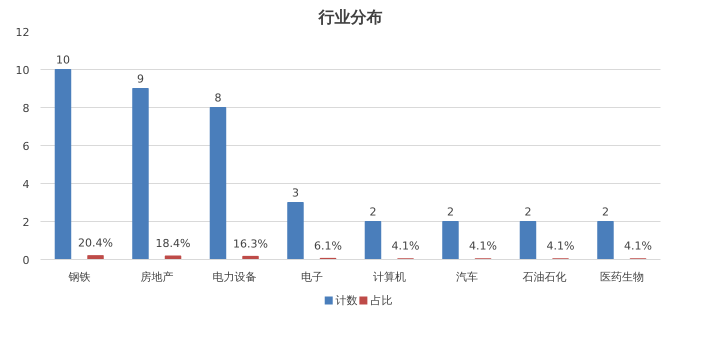 This screenshot has height=355, width=710. I want to click on x-tick-label: 医药生物, so click(622, 277).